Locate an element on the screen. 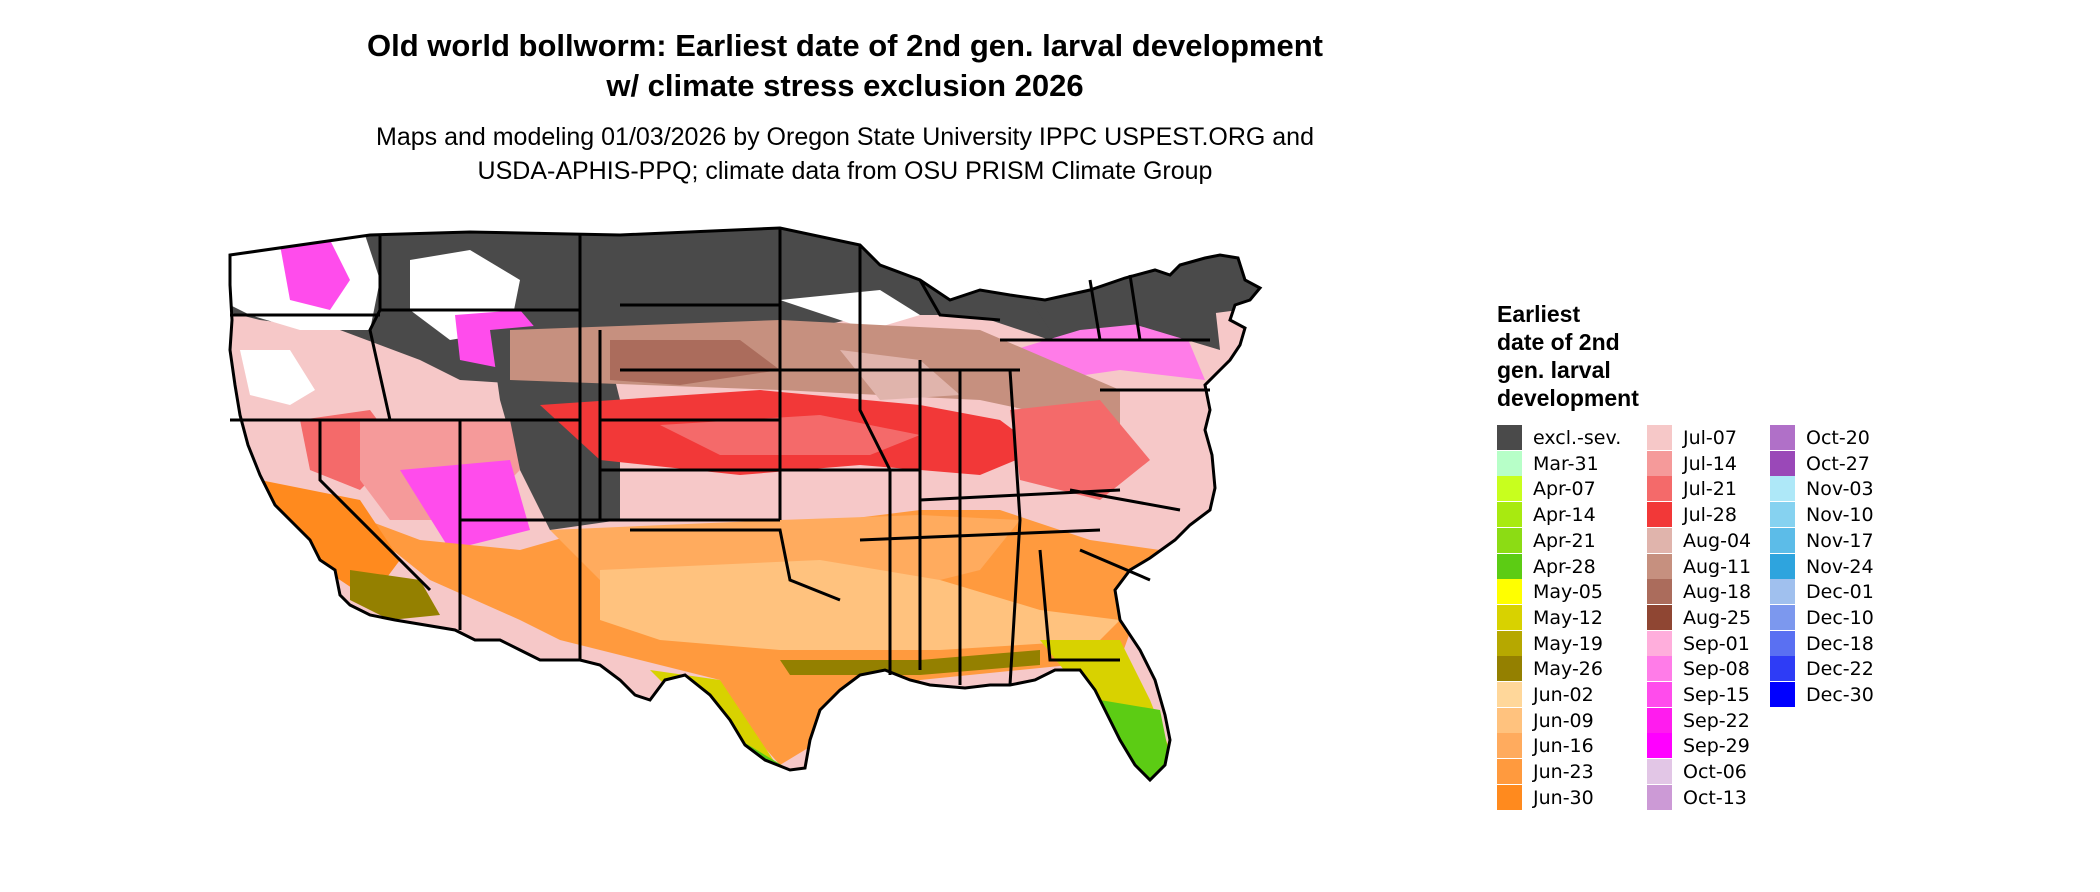 Image resolution: width=2100 pixels, height=892 pixels. border-ok-tx is located at coordinates (735, 565).